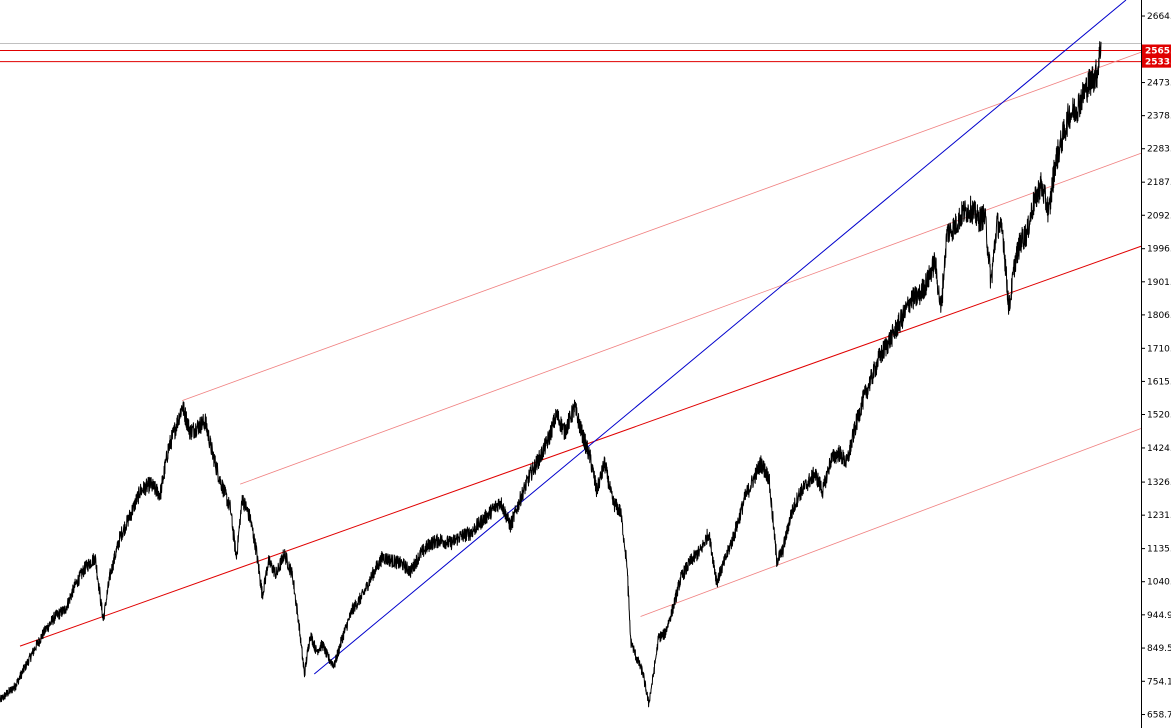  I want to click on y-tick-label: 1710., so click(1159, 349).